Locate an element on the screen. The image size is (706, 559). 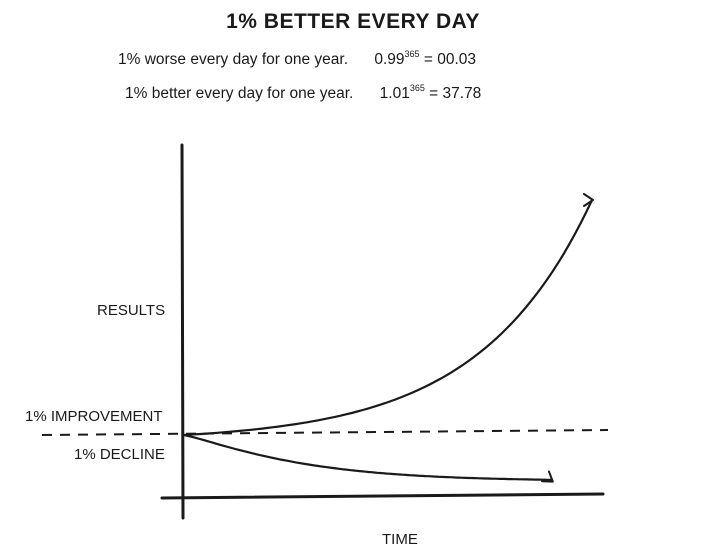
equation-better-exponent: 365 is located at coordinates (417, 88).